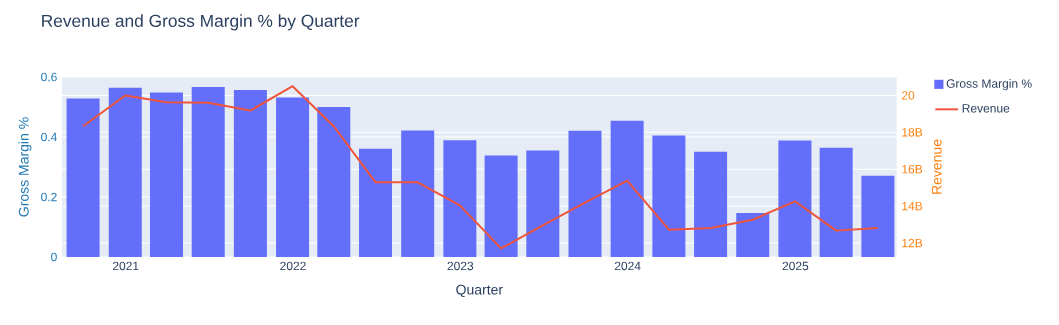  I want to click on y2-tick-label: 18B, so click(912, 132).